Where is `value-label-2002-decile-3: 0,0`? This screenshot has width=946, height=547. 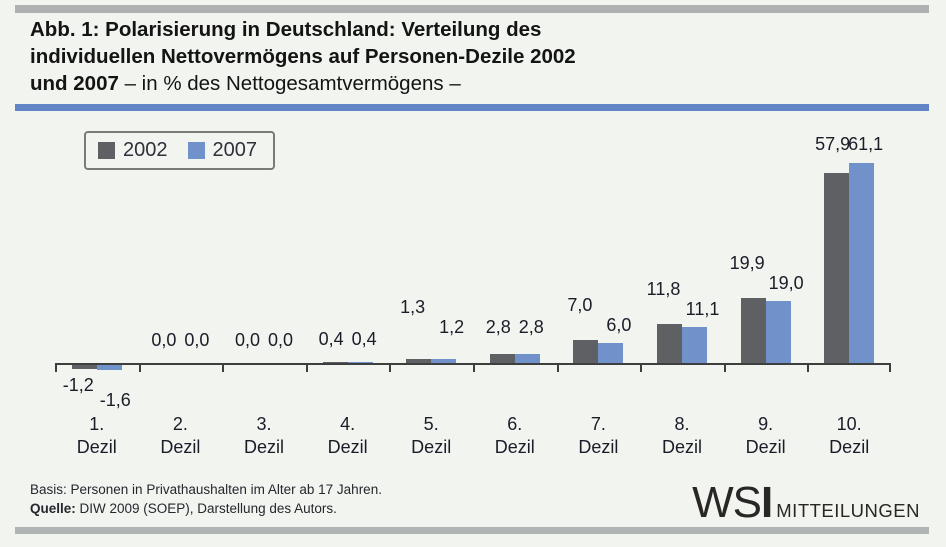
value-label-2002-decile-3: 0,0 is located at coordinates (247, 340).